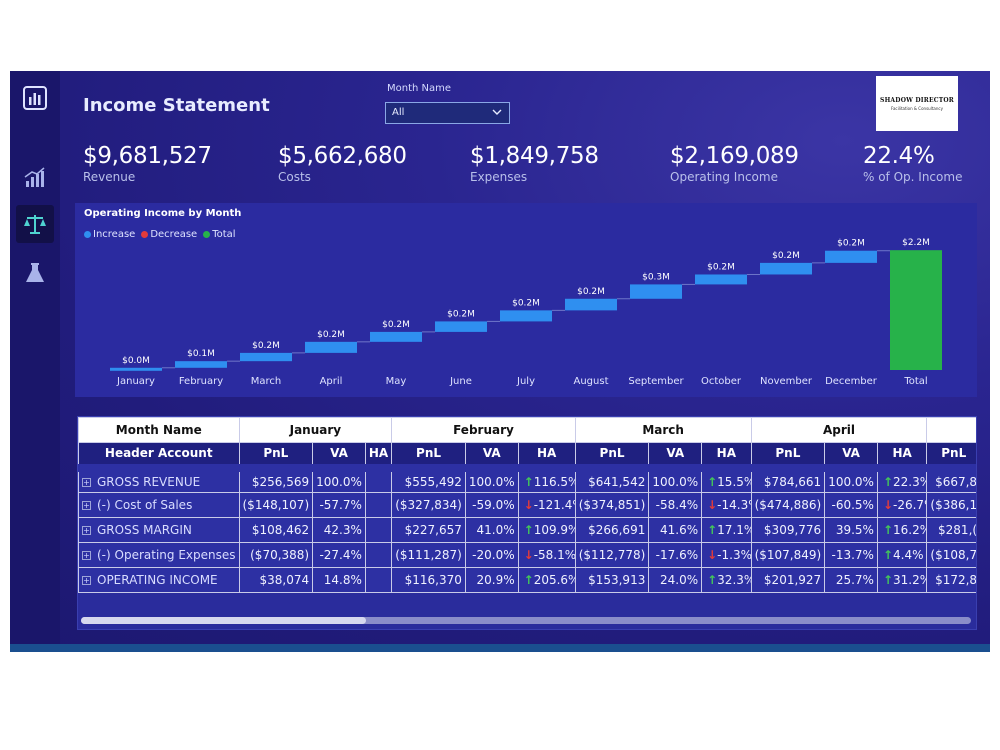 The image size is (1000, 750). What do you see at coordinates (223, 620) in the screenshot?
I see `scrollbar-thumb` at bounding box center [223, 620].